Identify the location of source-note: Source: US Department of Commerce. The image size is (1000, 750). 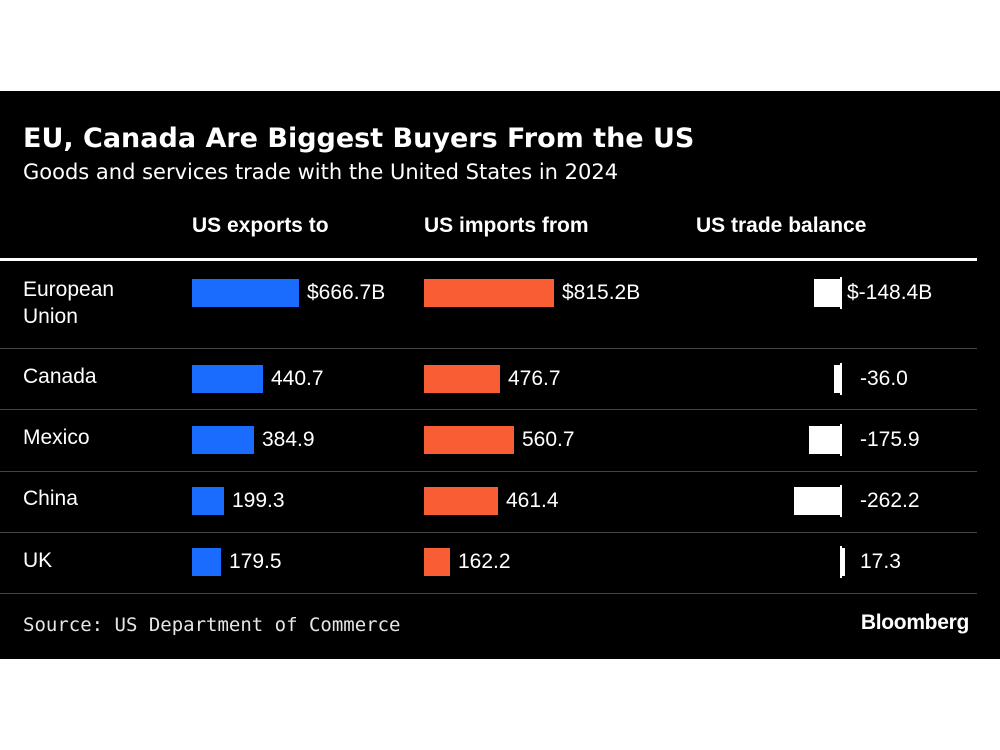
(212, 625).